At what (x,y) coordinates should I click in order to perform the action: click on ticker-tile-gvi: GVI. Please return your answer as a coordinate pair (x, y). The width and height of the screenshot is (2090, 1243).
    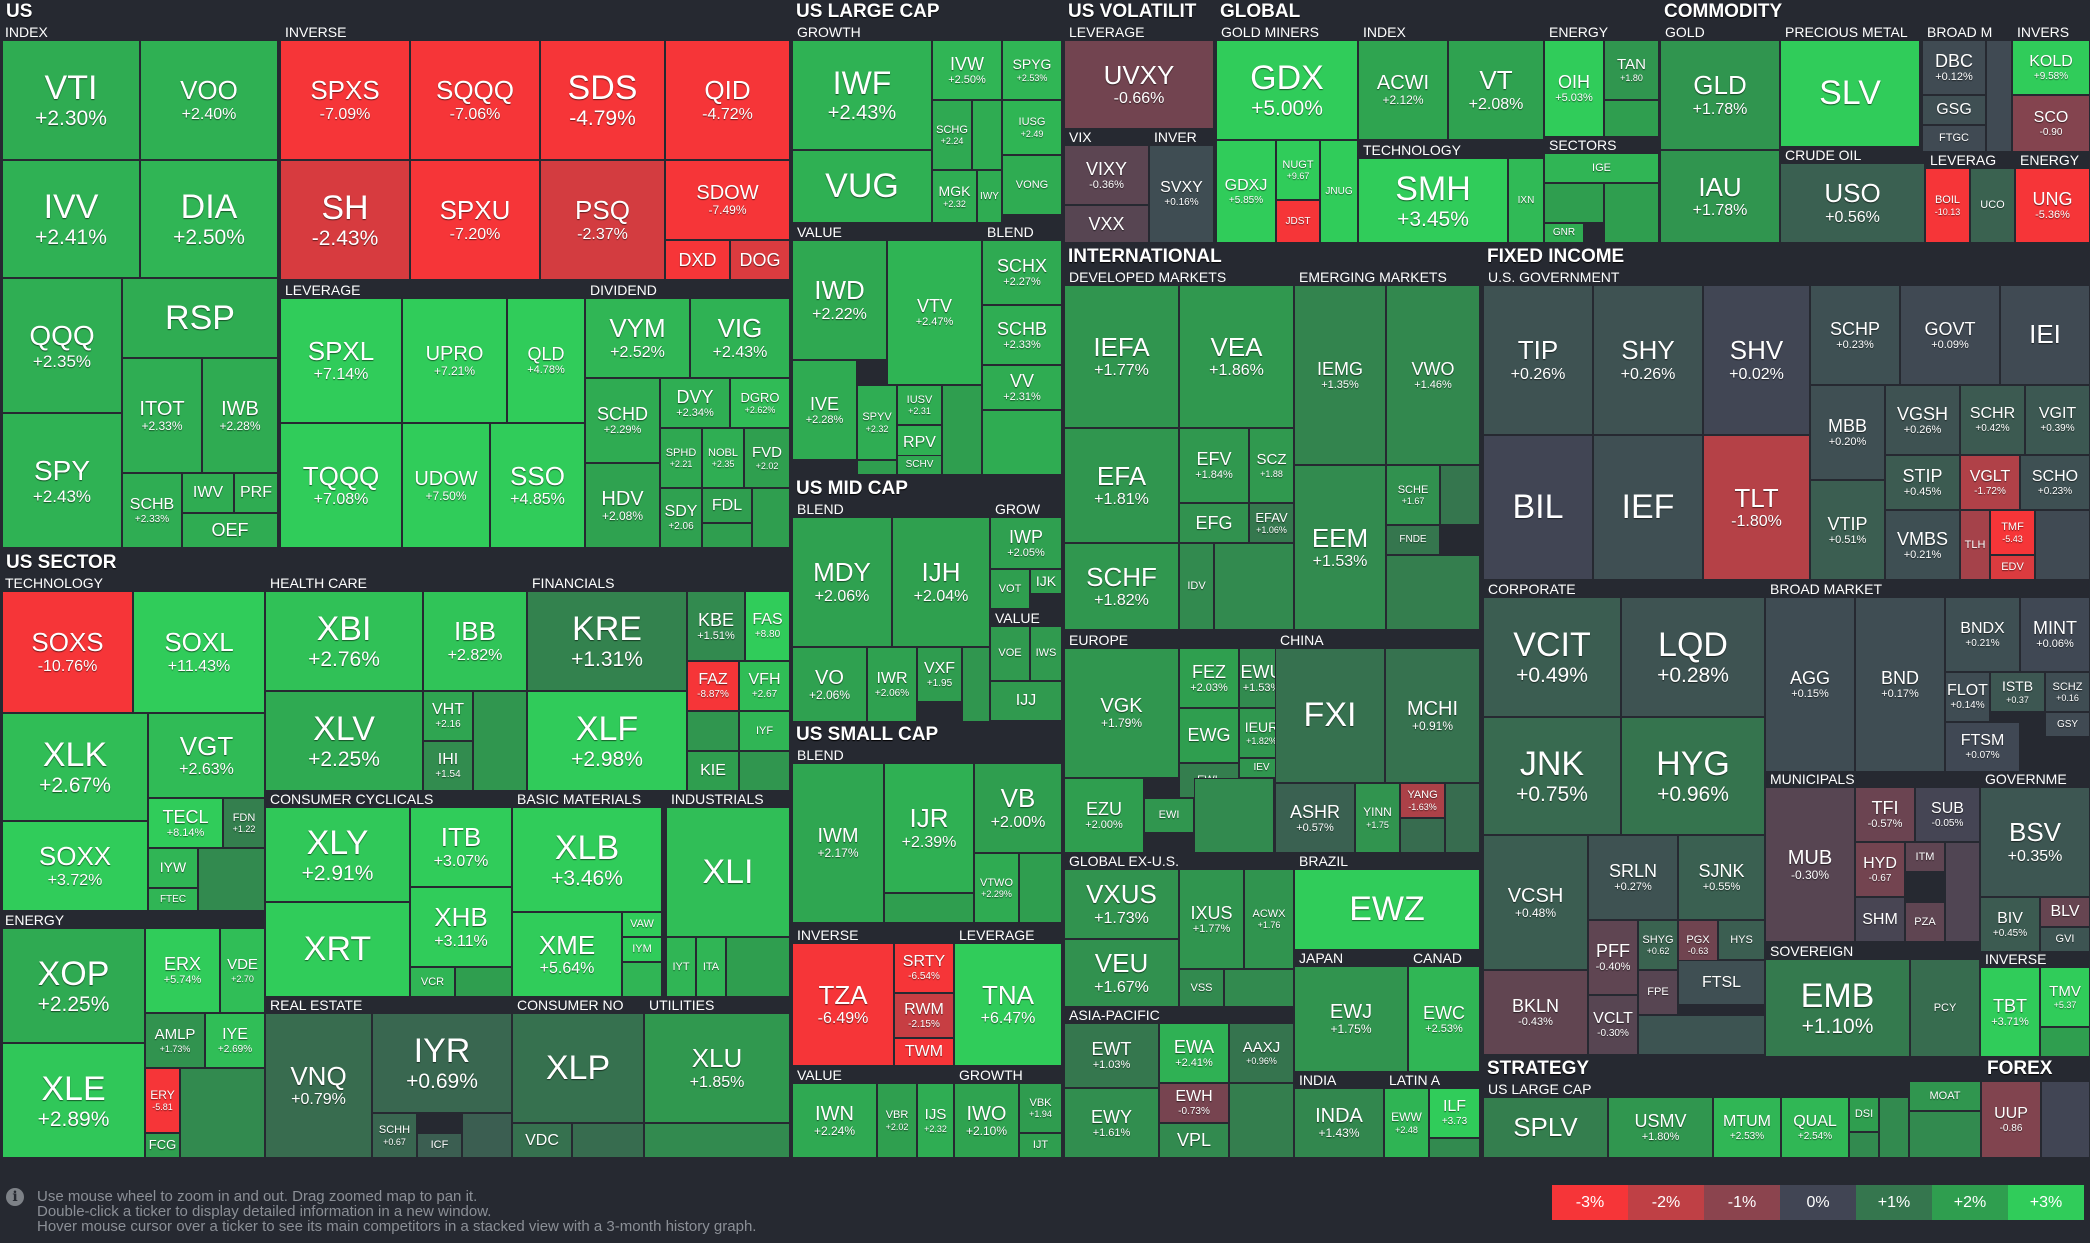
    Looking at the image, I should click on (2065, 939).